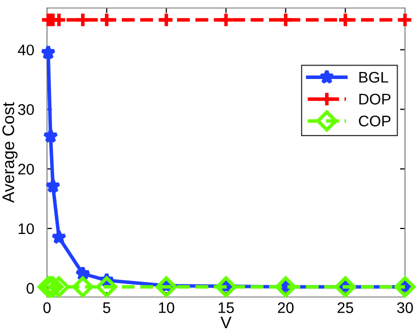  What do you see at coordinates (374, 121) in the screenshot?
I see `legend-label: COP` at bounding box center [374, 121].